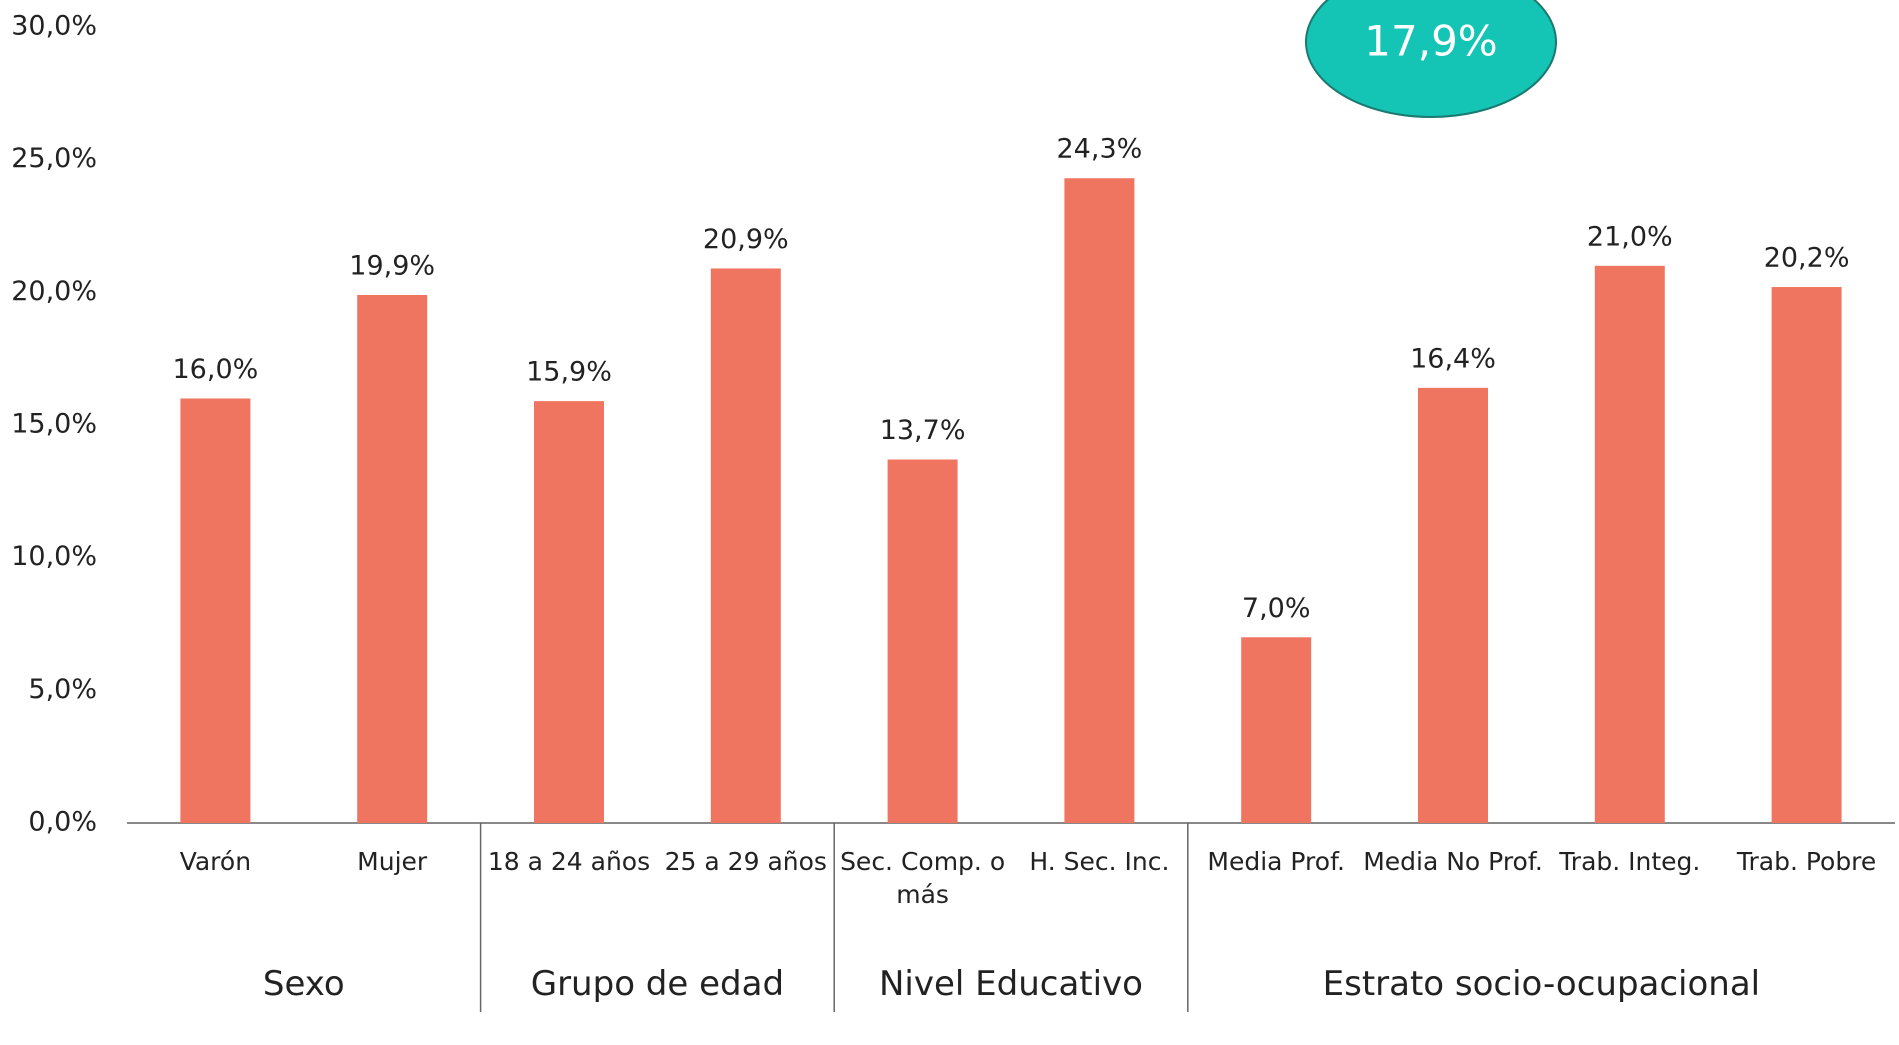  I want to click on value-label: 20,9%, so click(746, 239).